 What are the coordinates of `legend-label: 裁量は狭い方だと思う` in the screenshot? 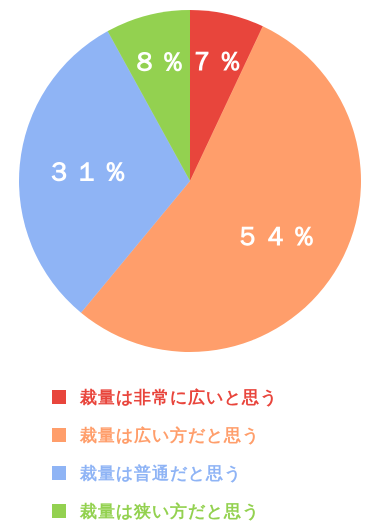 It's located at (169, 512).